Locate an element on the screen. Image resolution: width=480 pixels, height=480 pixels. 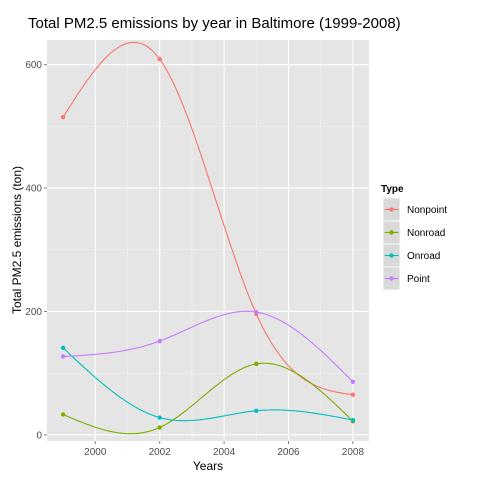
x-tick-label: 2008 is located at coordinates (353, 452).